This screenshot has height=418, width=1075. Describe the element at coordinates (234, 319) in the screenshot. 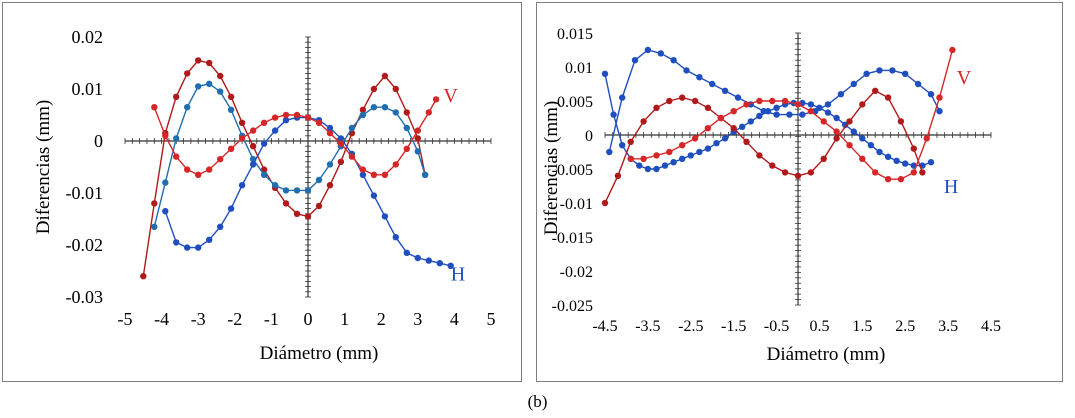

I see `x-tick-label: -2` at that location.